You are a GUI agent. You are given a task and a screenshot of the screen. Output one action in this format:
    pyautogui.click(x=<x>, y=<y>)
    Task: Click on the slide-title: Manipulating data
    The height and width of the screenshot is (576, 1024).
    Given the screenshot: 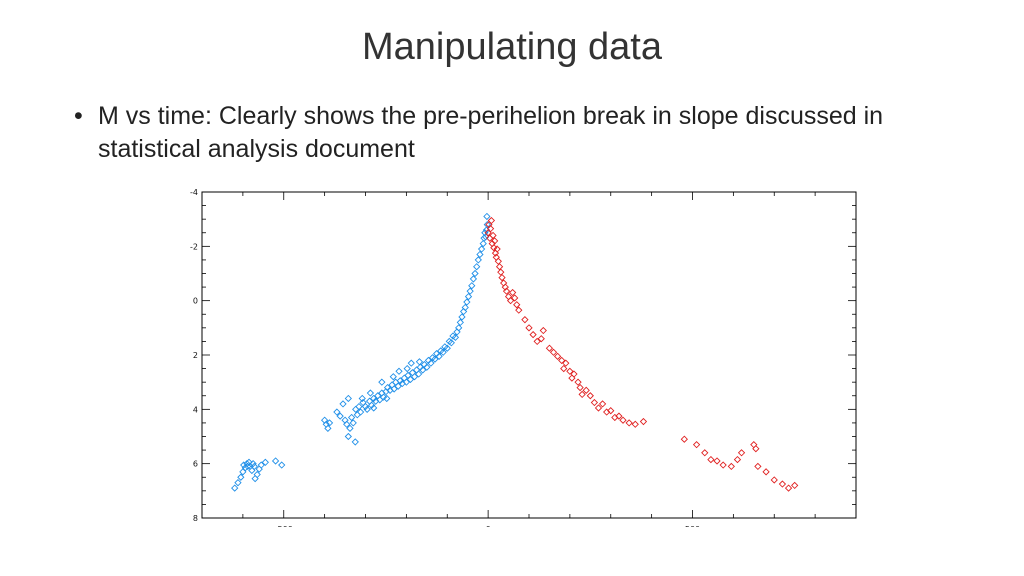 What is the action you would take?
    pyautogui.click(x=512, y=47)
    